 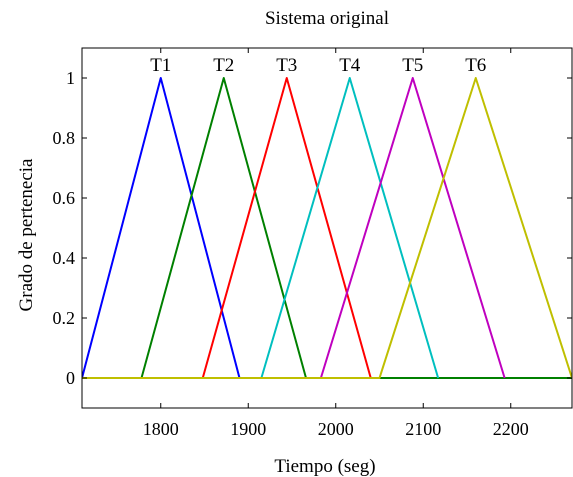 What do you see at coordinates (64, 138) in the screenshot?
I see `y-tick-label: 0.8` at bounding box center [64, 138].